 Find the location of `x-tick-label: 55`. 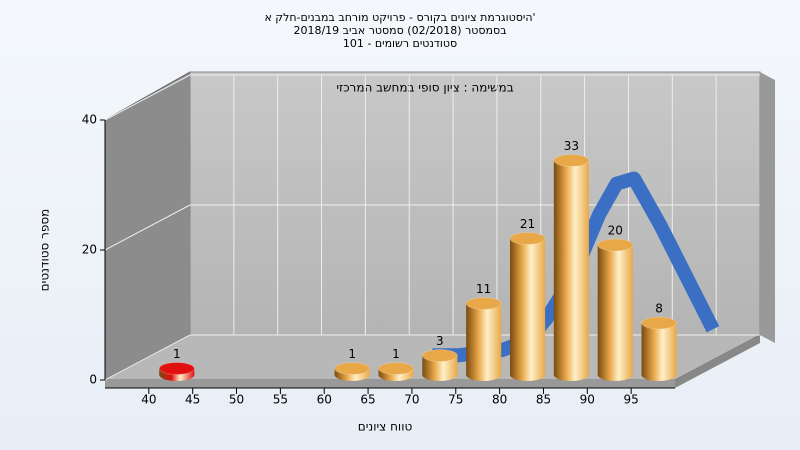

x-tick-label: 55 is located at coordinates (280, 400).